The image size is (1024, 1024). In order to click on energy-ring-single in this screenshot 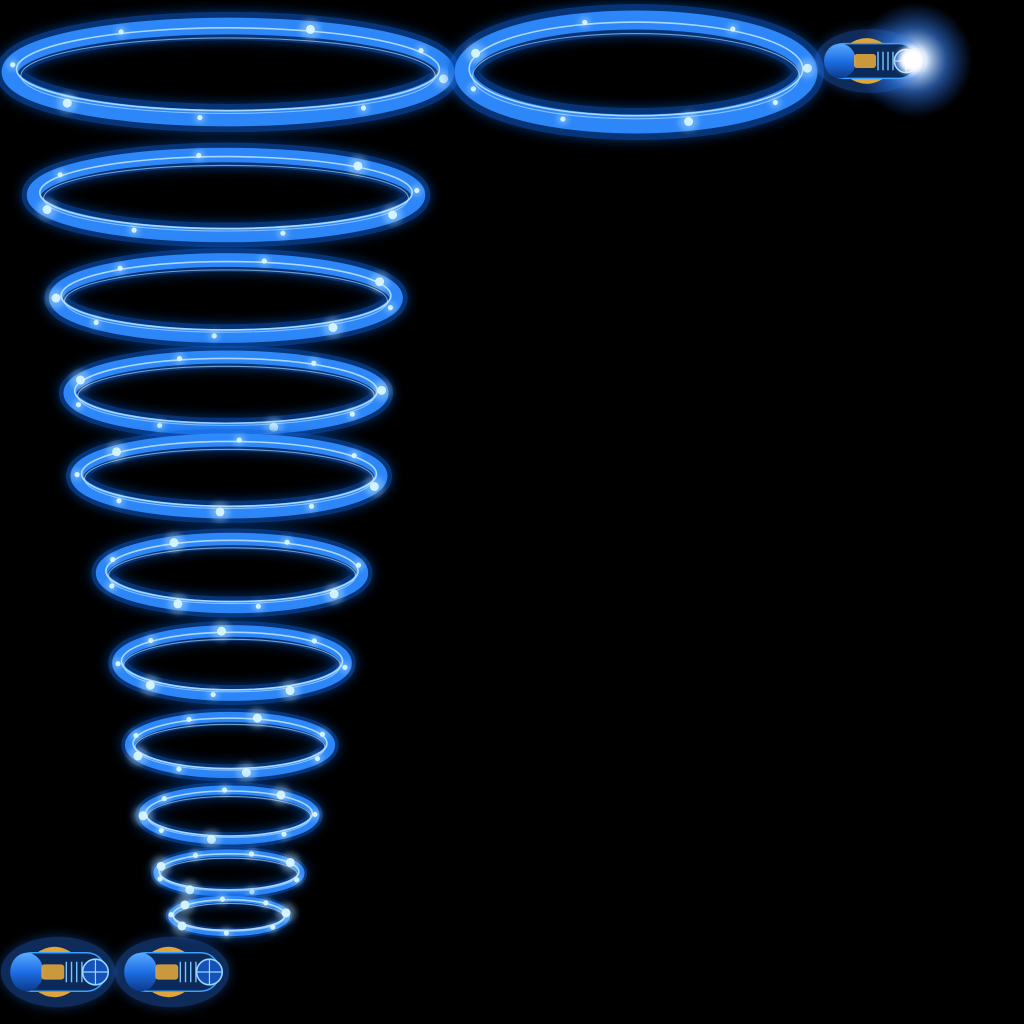, I will do `click(636, 72)`.